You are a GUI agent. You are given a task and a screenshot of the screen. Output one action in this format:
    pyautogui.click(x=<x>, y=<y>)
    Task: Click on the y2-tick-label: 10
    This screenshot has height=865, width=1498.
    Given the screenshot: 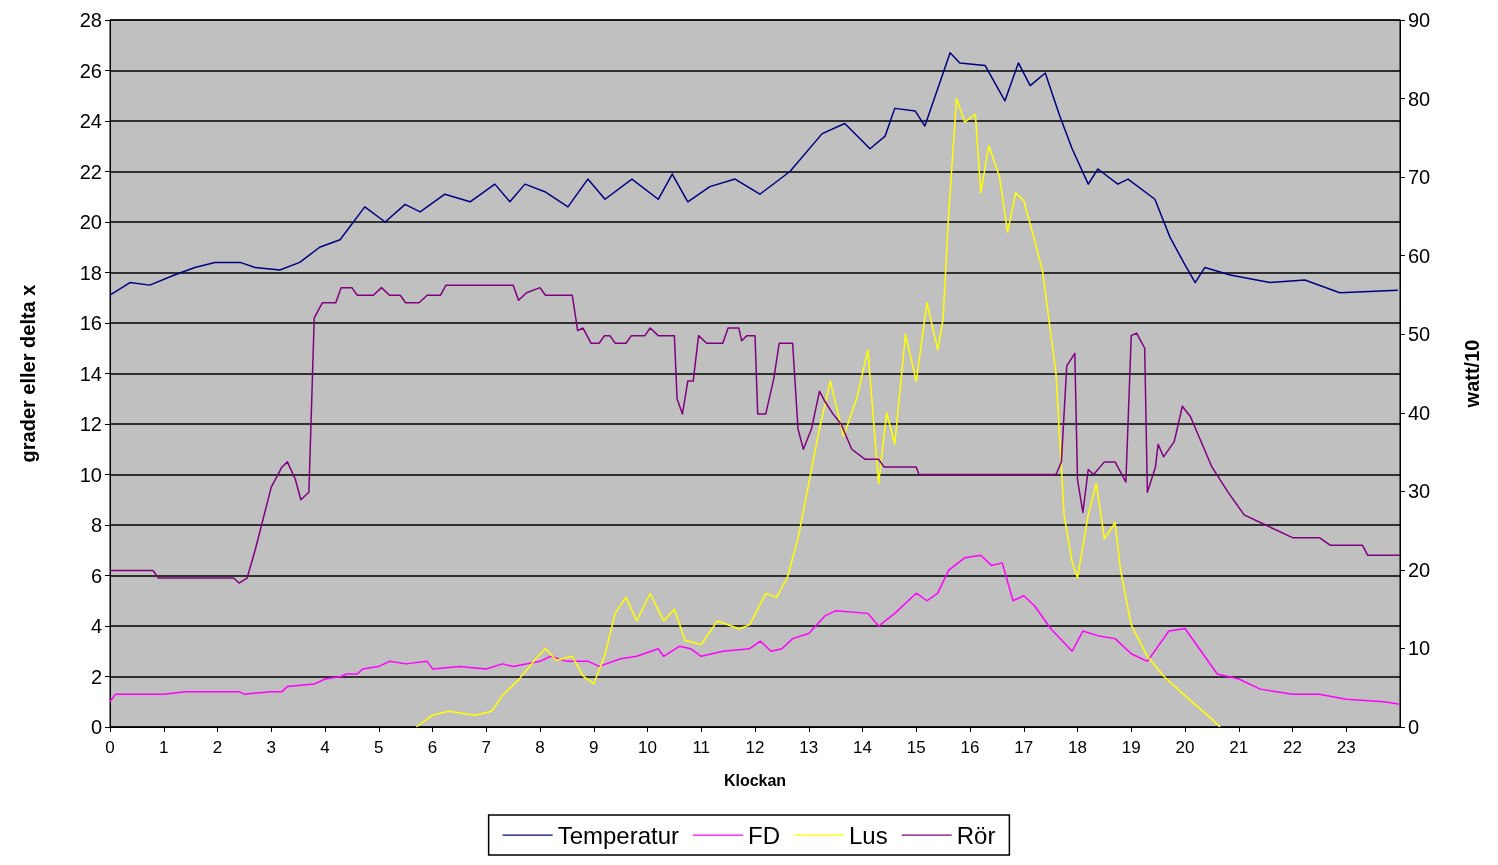 What is the action you would take?
    pyautogui.click(x=1419, y=648)
    